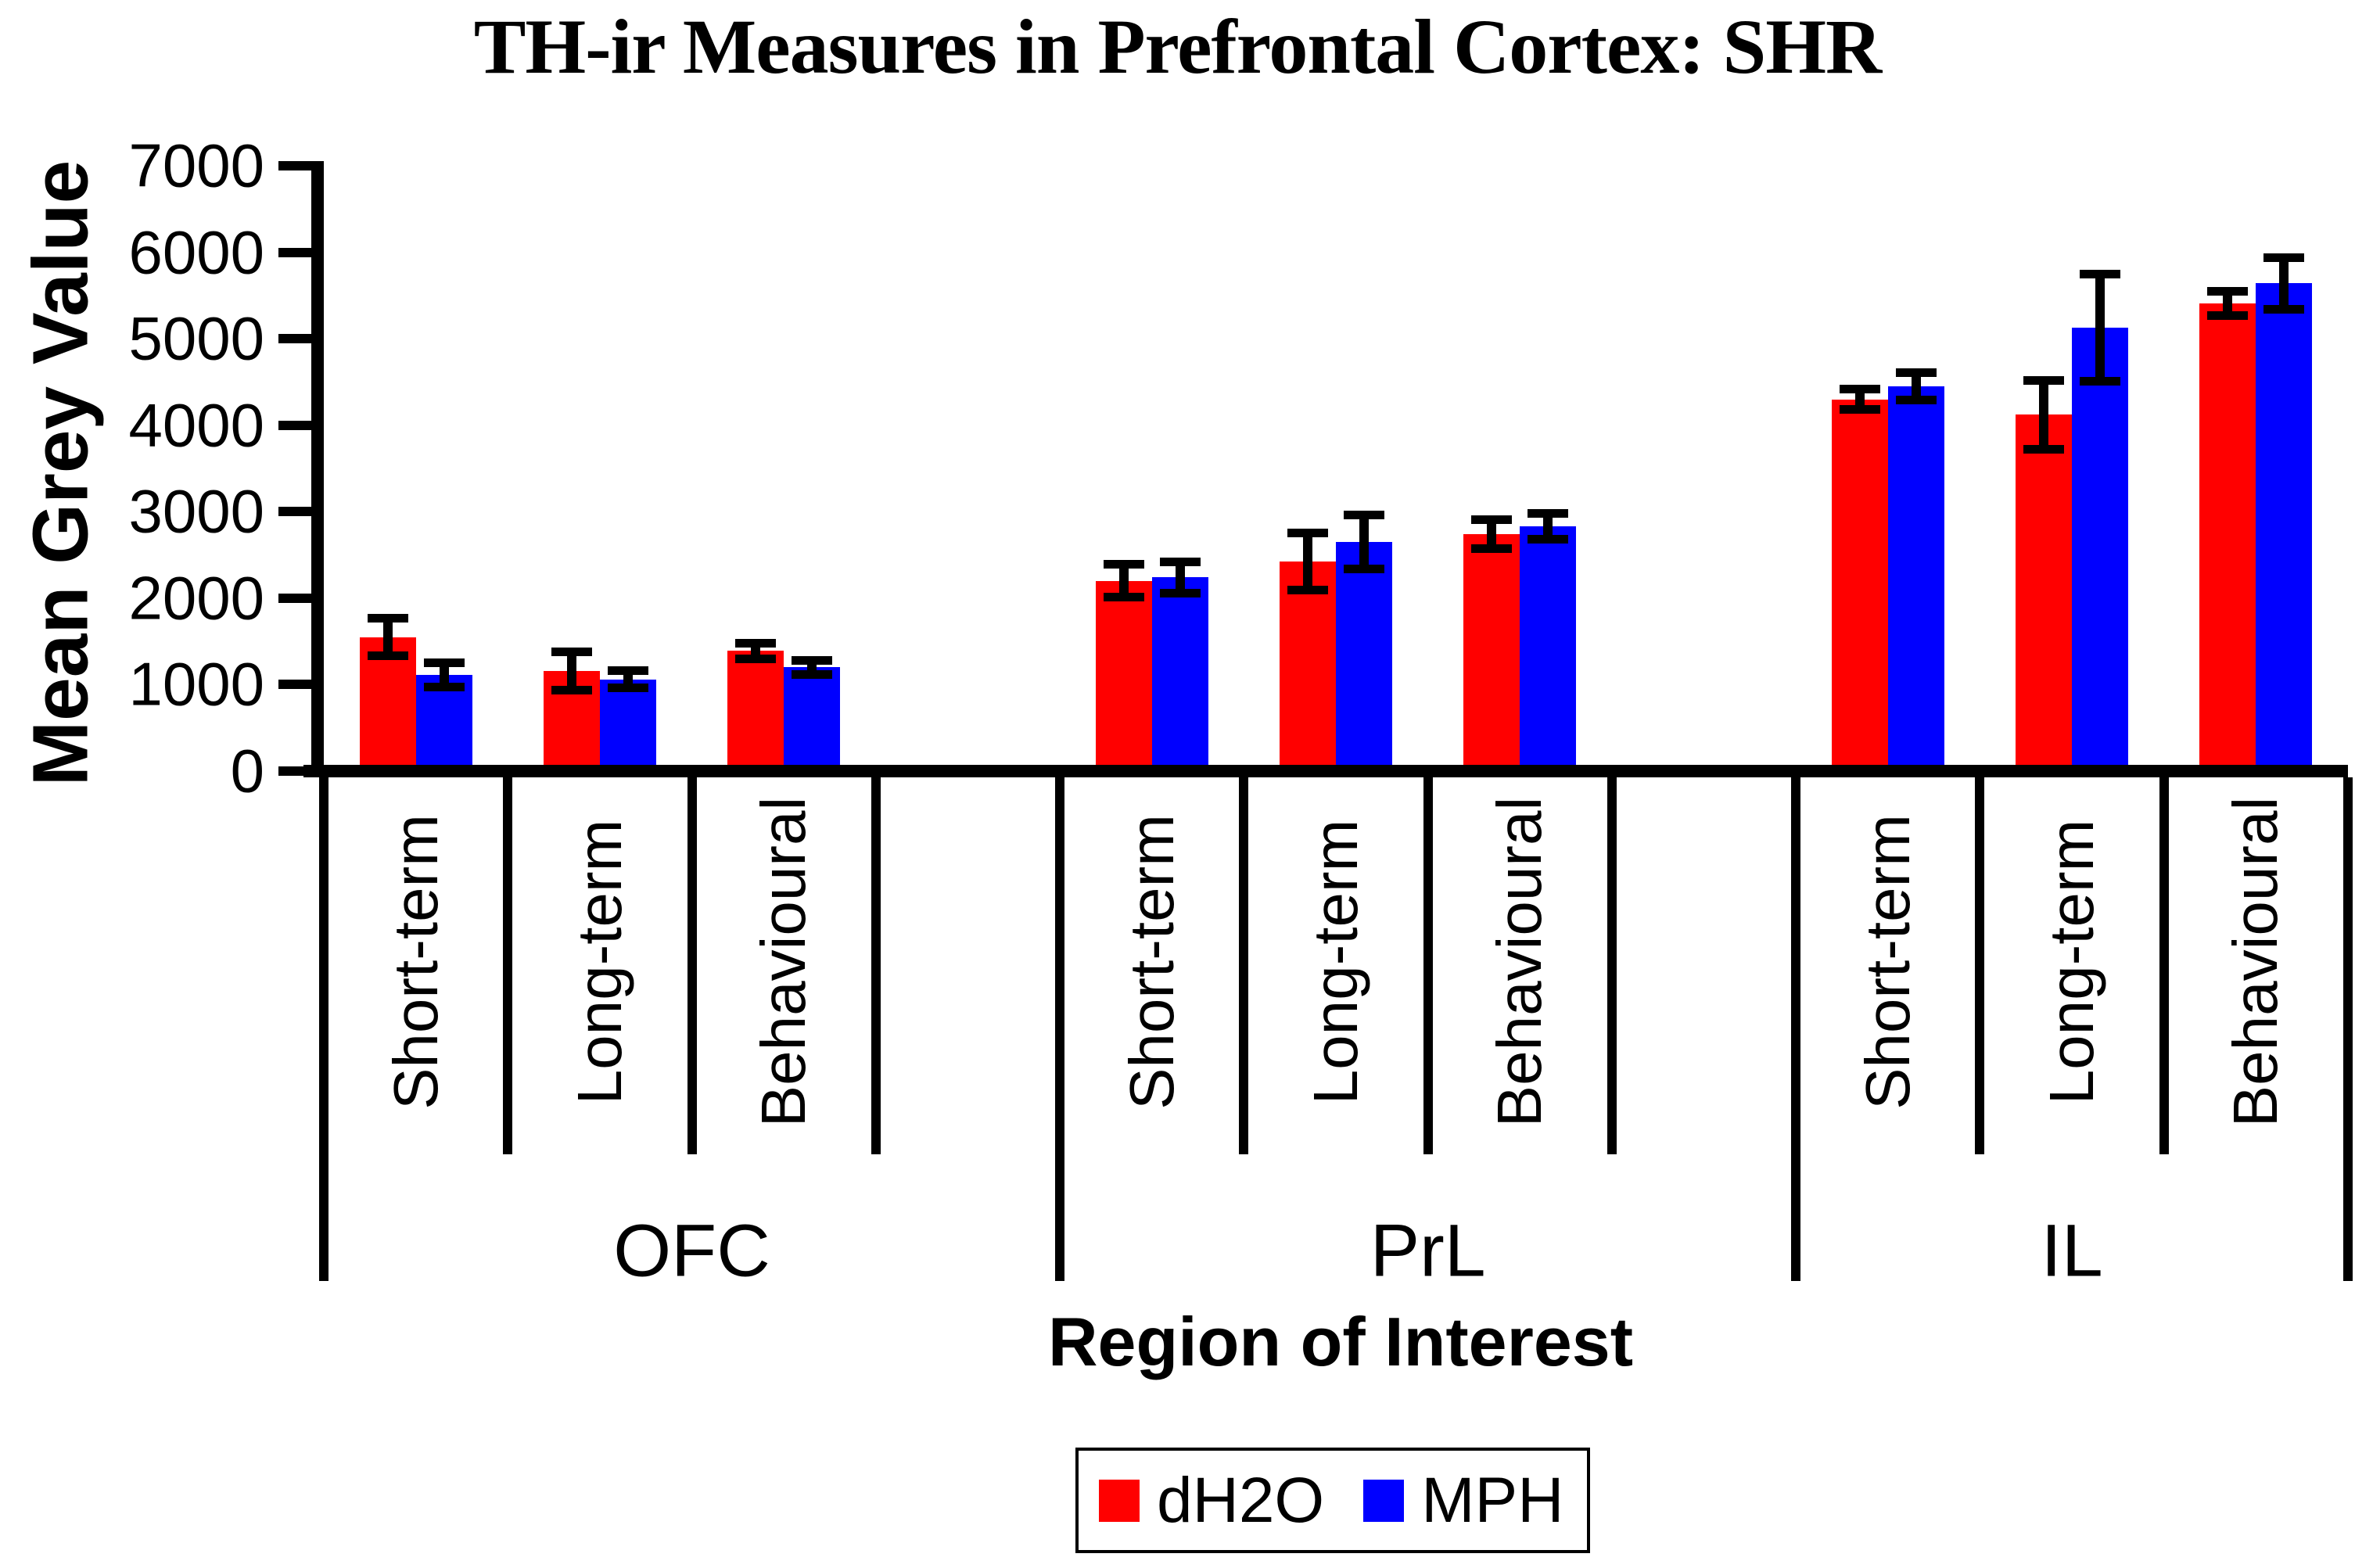 The height and width of the screenshot is (1568, 2355). I want to click on error-bar-mph-il-behavioural, so click(2284, 283).